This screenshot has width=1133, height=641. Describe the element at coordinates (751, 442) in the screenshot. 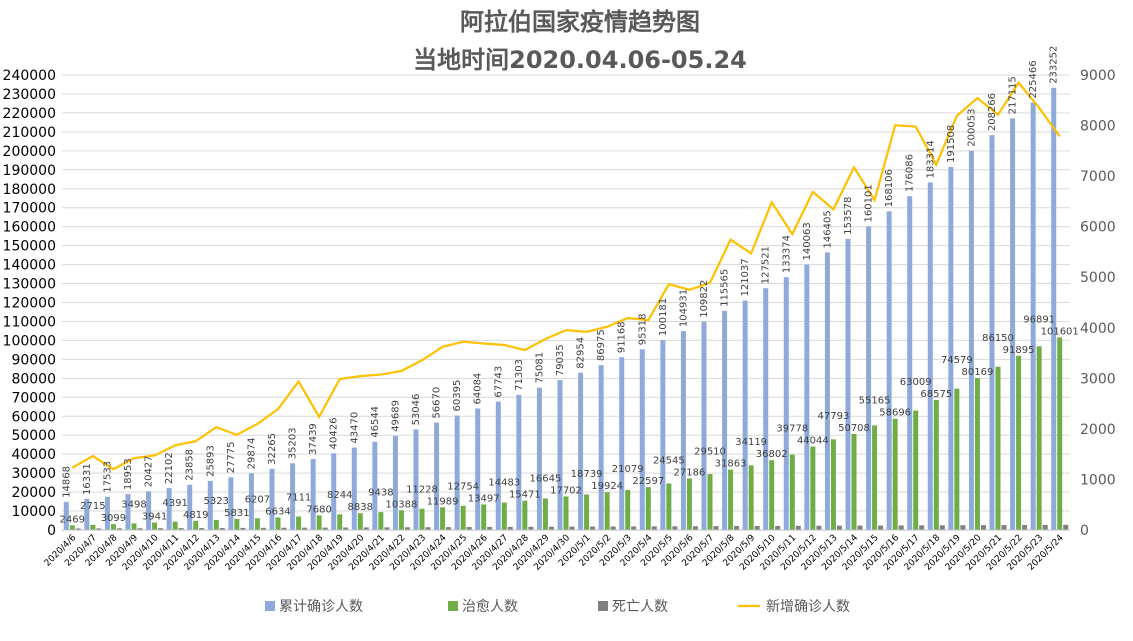

I see `data-label-recovered: 34119` at that location.